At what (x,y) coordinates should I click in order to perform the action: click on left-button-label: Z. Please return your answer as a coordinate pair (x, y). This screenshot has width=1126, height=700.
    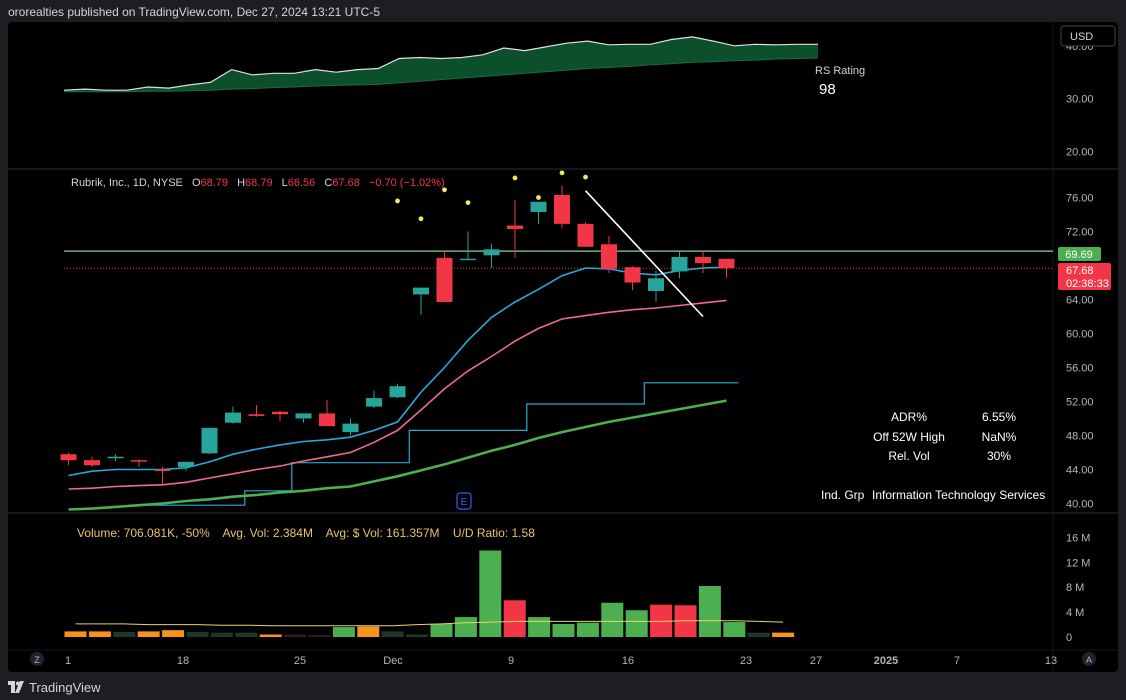
    Looking at the image, I should click on (37, 660).